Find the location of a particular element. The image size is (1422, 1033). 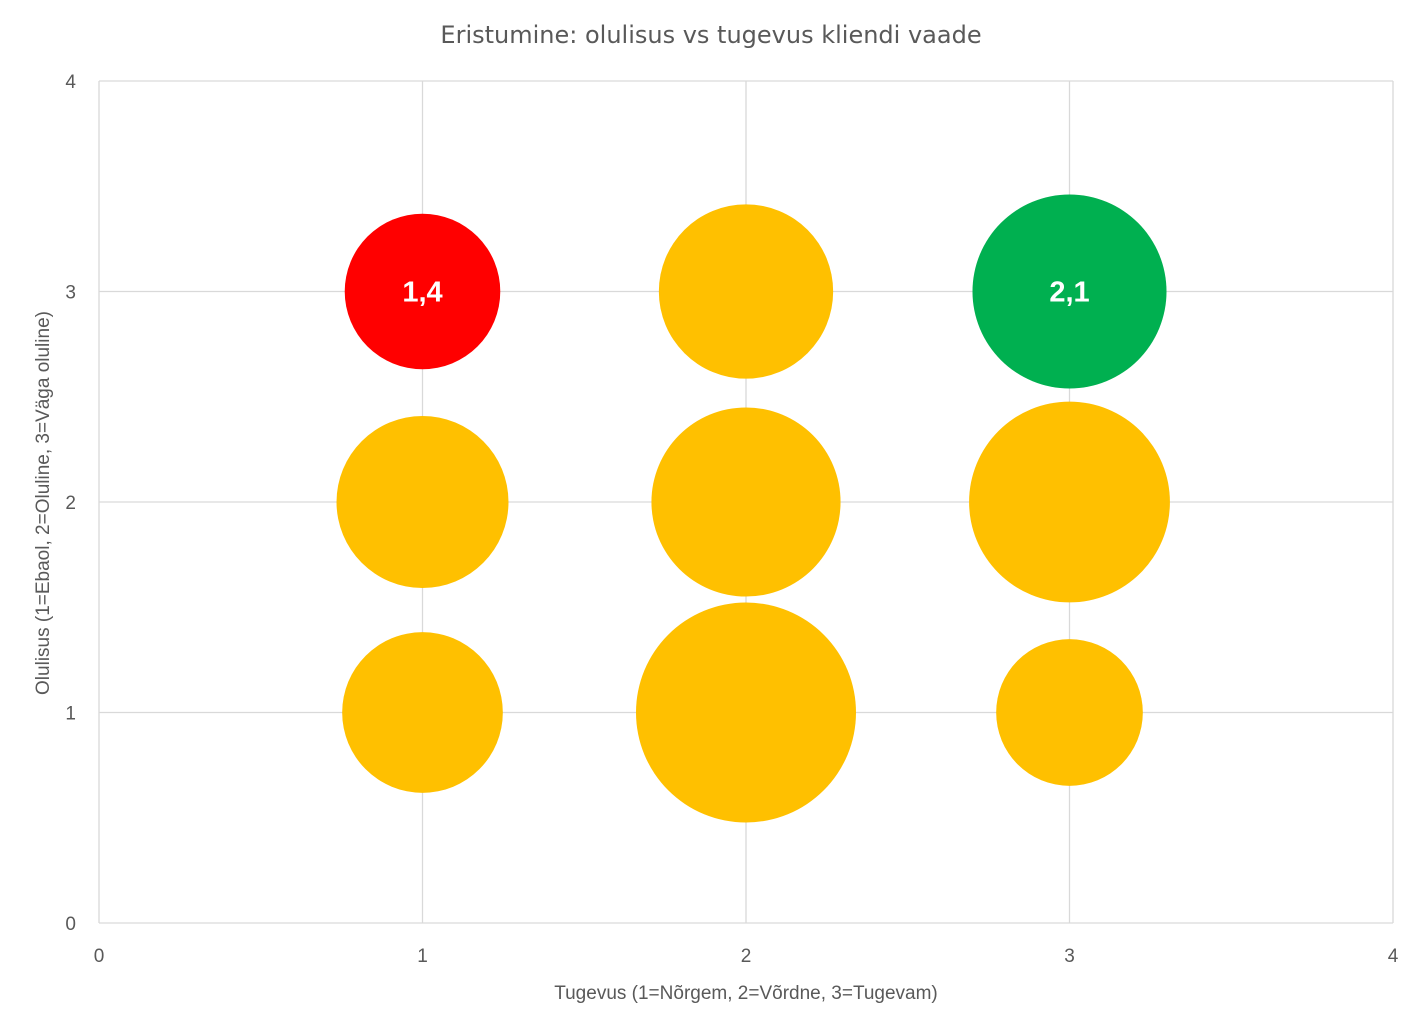

x-tick-label: 1 is located at coordinates (422, 956).